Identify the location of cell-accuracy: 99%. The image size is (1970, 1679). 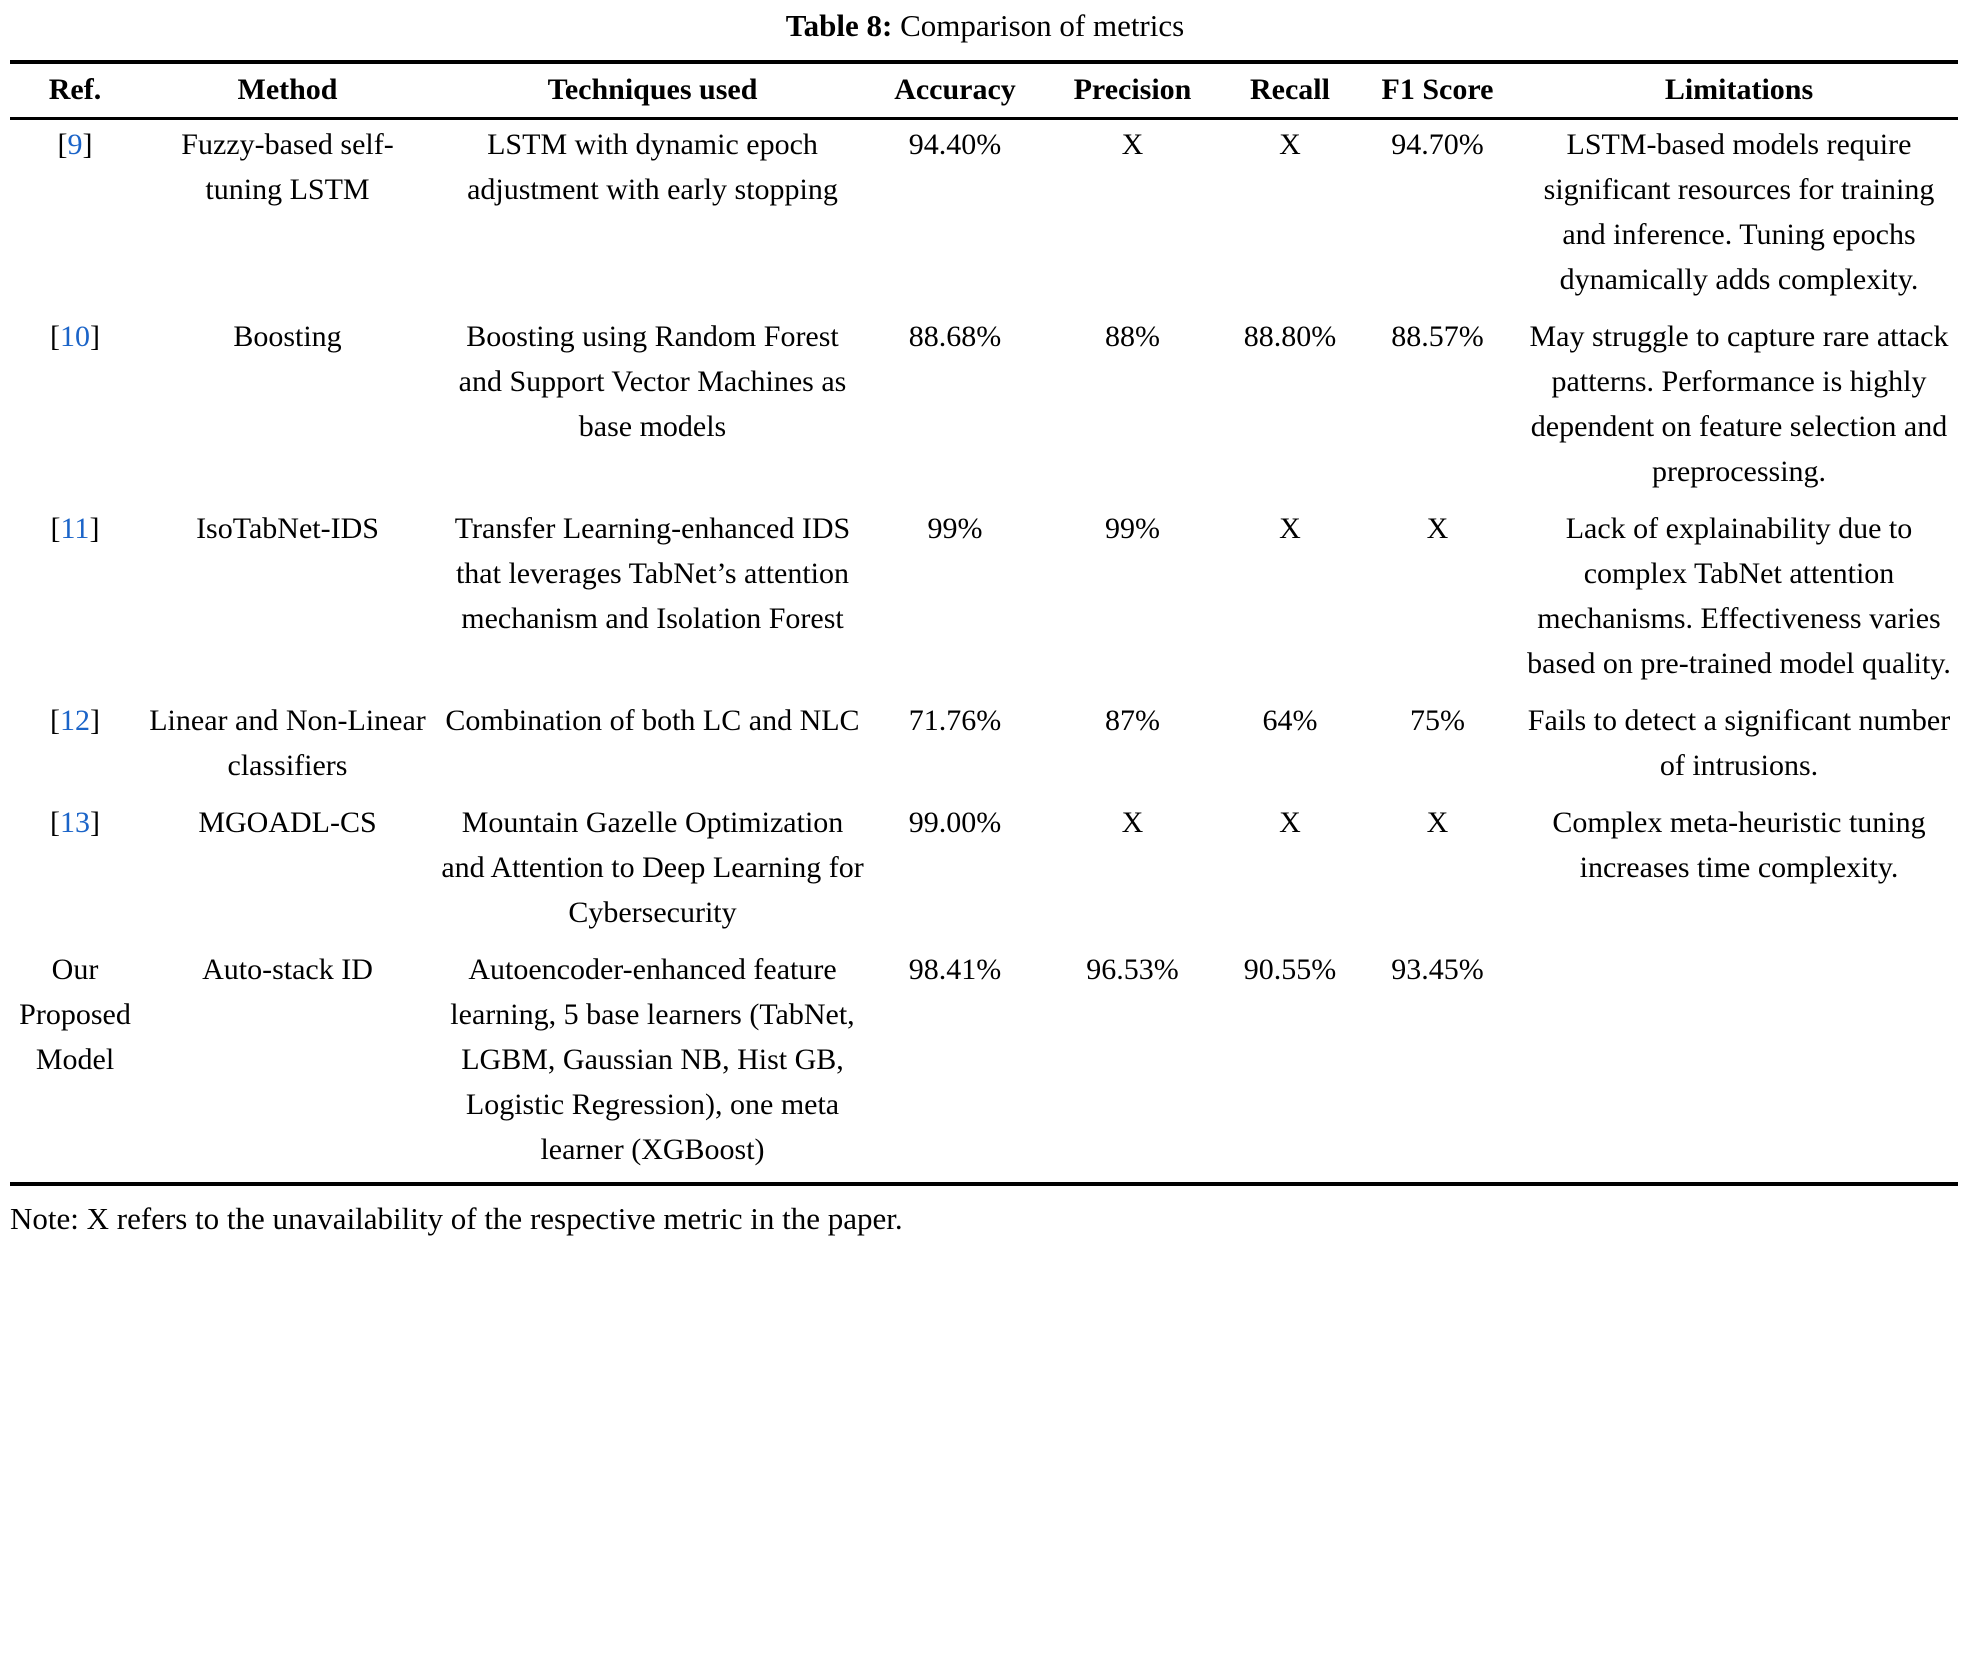
(955, 528).